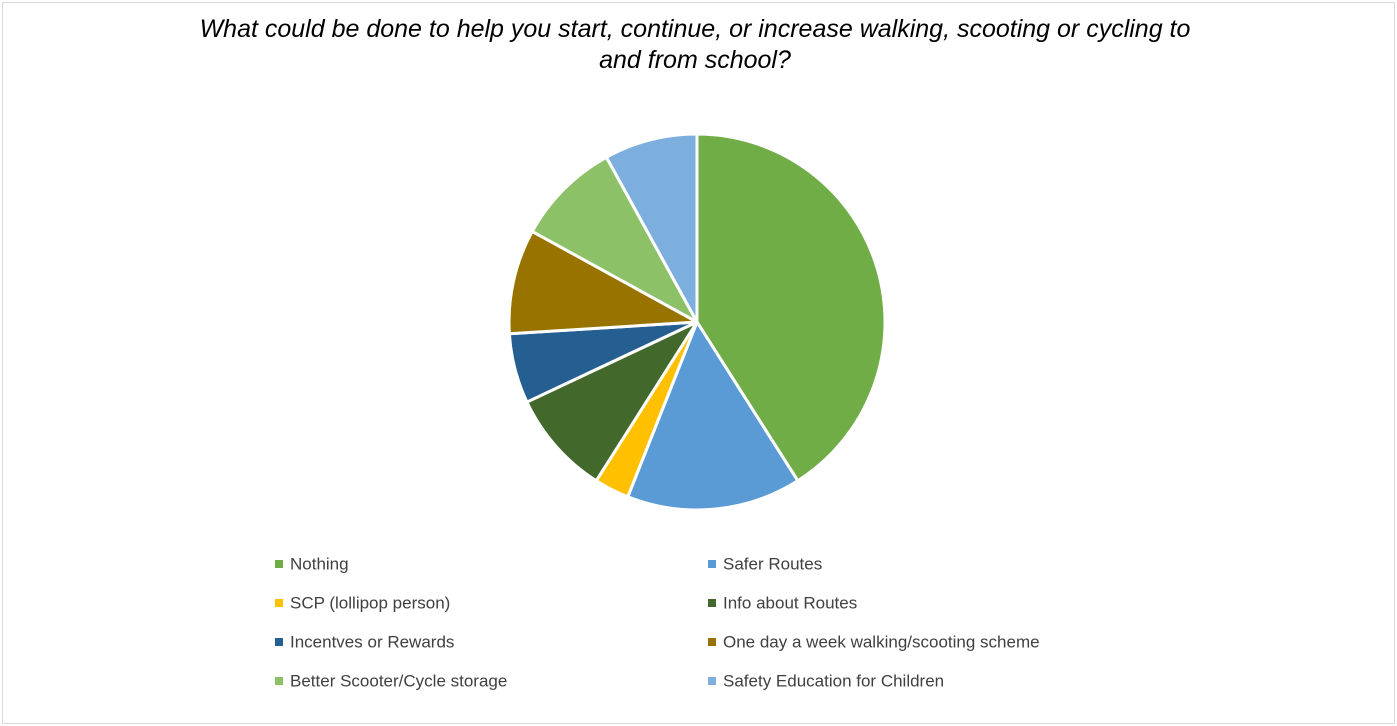 The height and width of the screenshot is (726, 1397). What do you see at coordinates (398, 680) in the screenshot?
I see `legend-label: Better Scooter/Cycle storage` at bounding box center [398, 680].